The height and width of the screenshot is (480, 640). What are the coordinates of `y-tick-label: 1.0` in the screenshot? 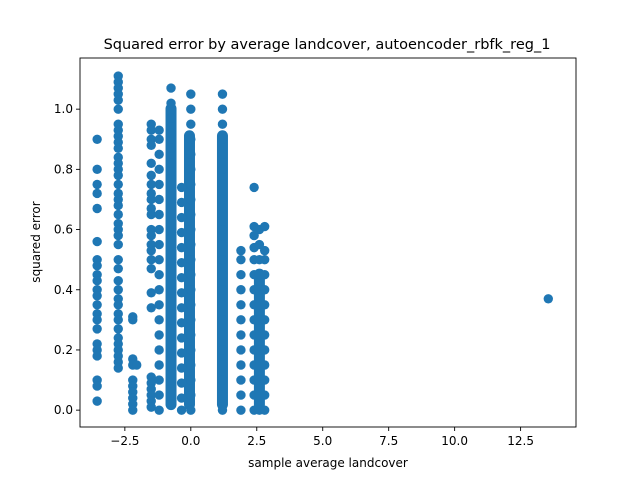 It's located at (63, 109).